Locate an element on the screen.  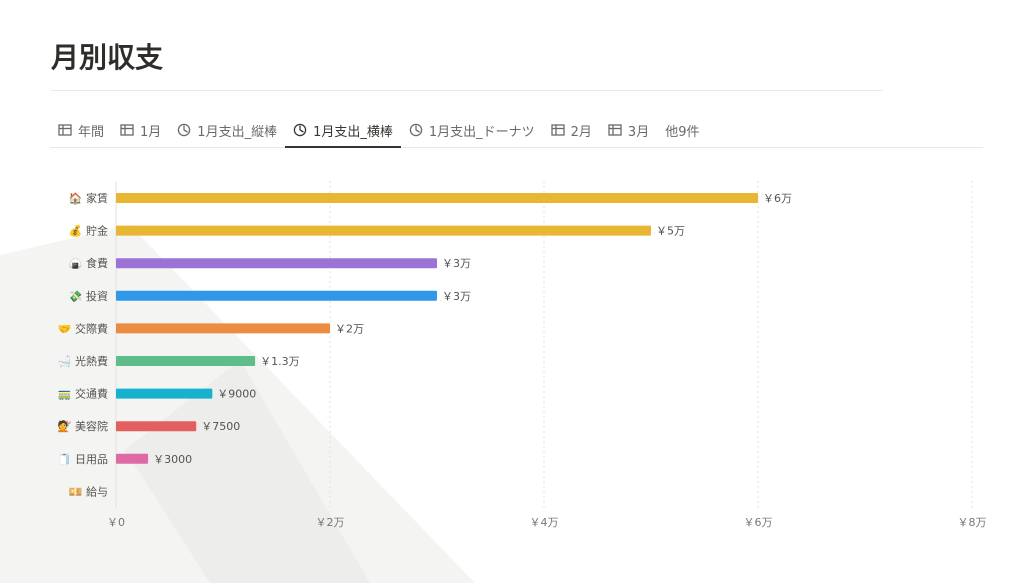
bar-value-label: ￥7500 is located at coordinates (220, 426).